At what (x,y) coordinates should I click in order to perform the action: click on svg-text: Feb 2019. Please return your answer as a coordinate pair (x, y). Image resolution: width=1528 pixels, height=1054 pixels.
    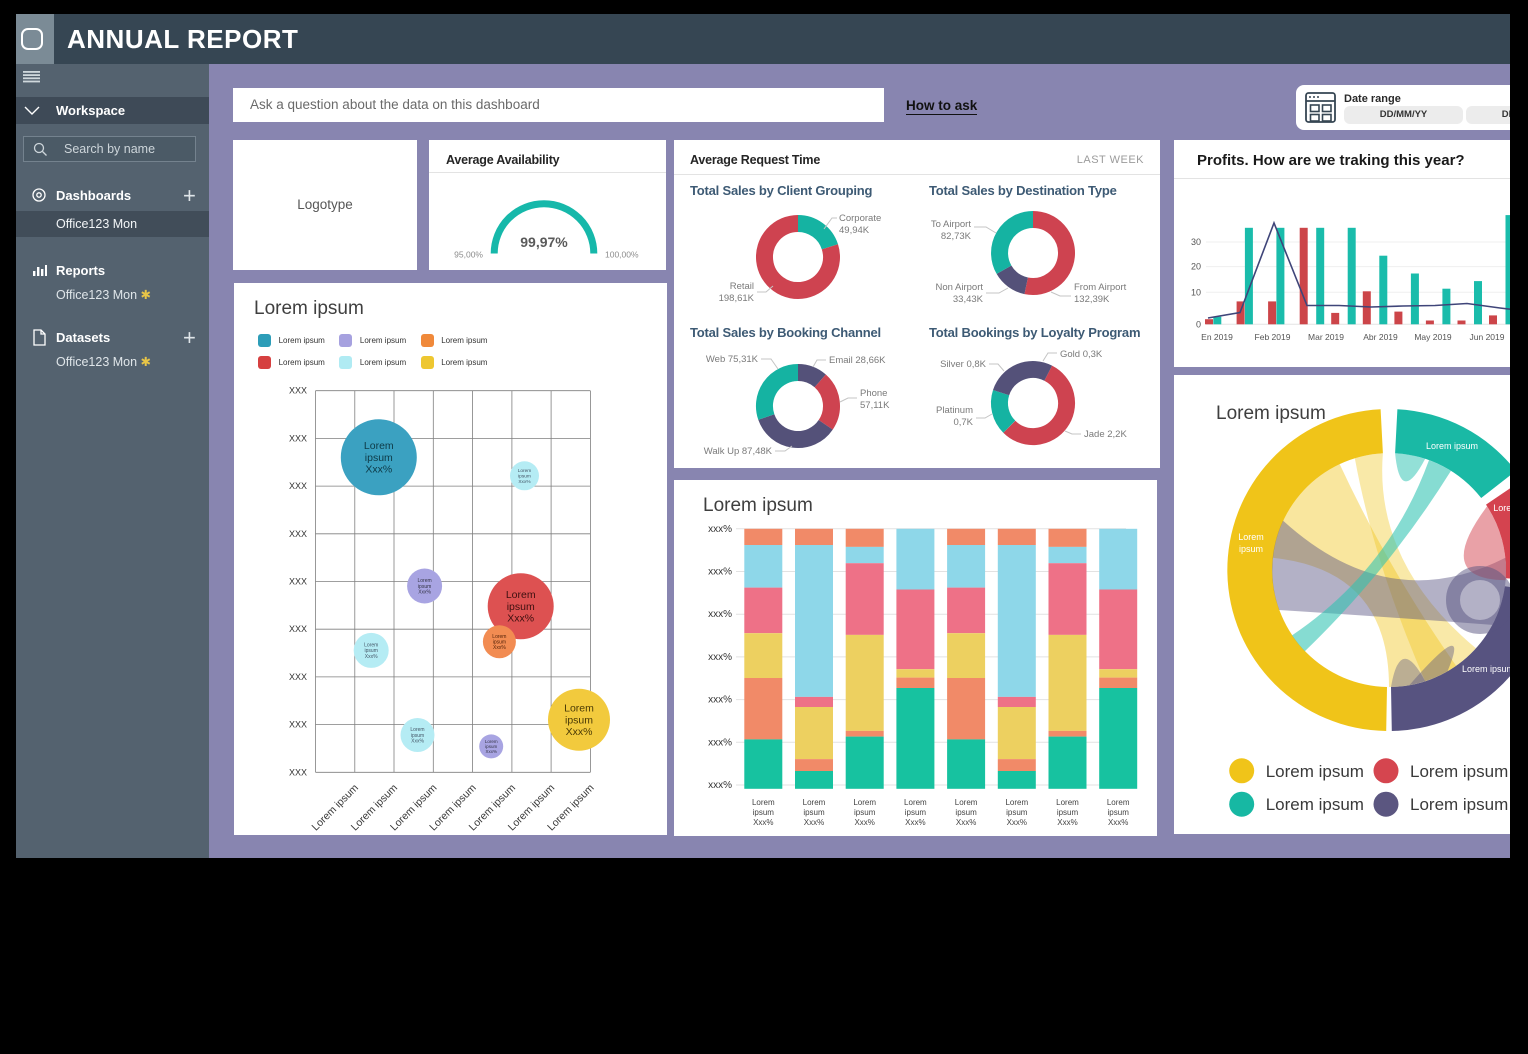
    Looking at the image, I should click on (1273, 337).